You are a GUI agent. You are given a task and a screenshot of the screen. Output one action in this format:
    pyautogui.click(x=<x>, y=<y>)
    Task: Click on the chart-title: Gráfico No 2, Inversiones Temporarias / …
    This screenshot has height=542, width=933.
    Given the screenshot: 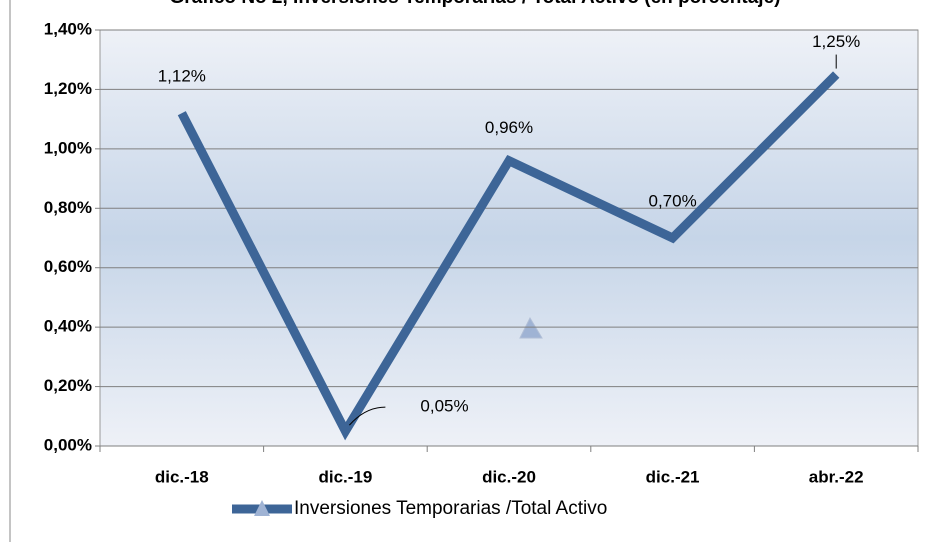 What is the action you would take?
    pyautogui.click(x=475, y=4)
    